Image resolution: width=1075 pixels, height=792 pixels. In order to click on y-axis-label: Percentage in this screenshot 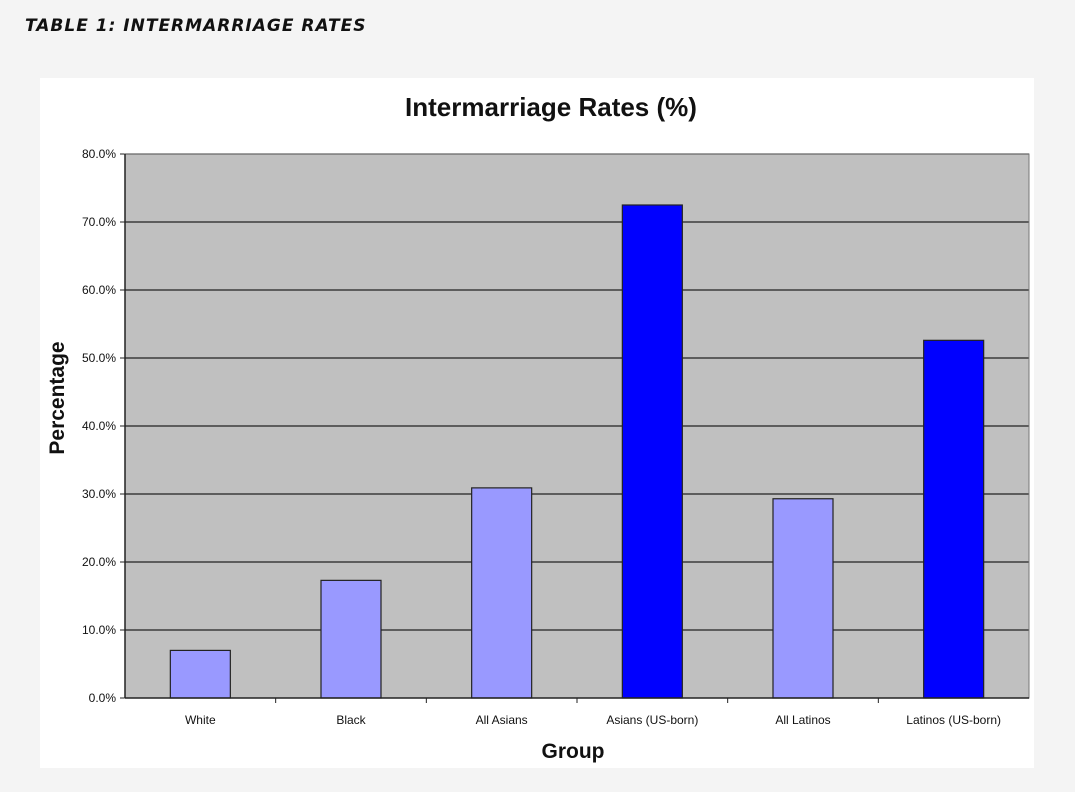, I will do `click(57, 397)`.